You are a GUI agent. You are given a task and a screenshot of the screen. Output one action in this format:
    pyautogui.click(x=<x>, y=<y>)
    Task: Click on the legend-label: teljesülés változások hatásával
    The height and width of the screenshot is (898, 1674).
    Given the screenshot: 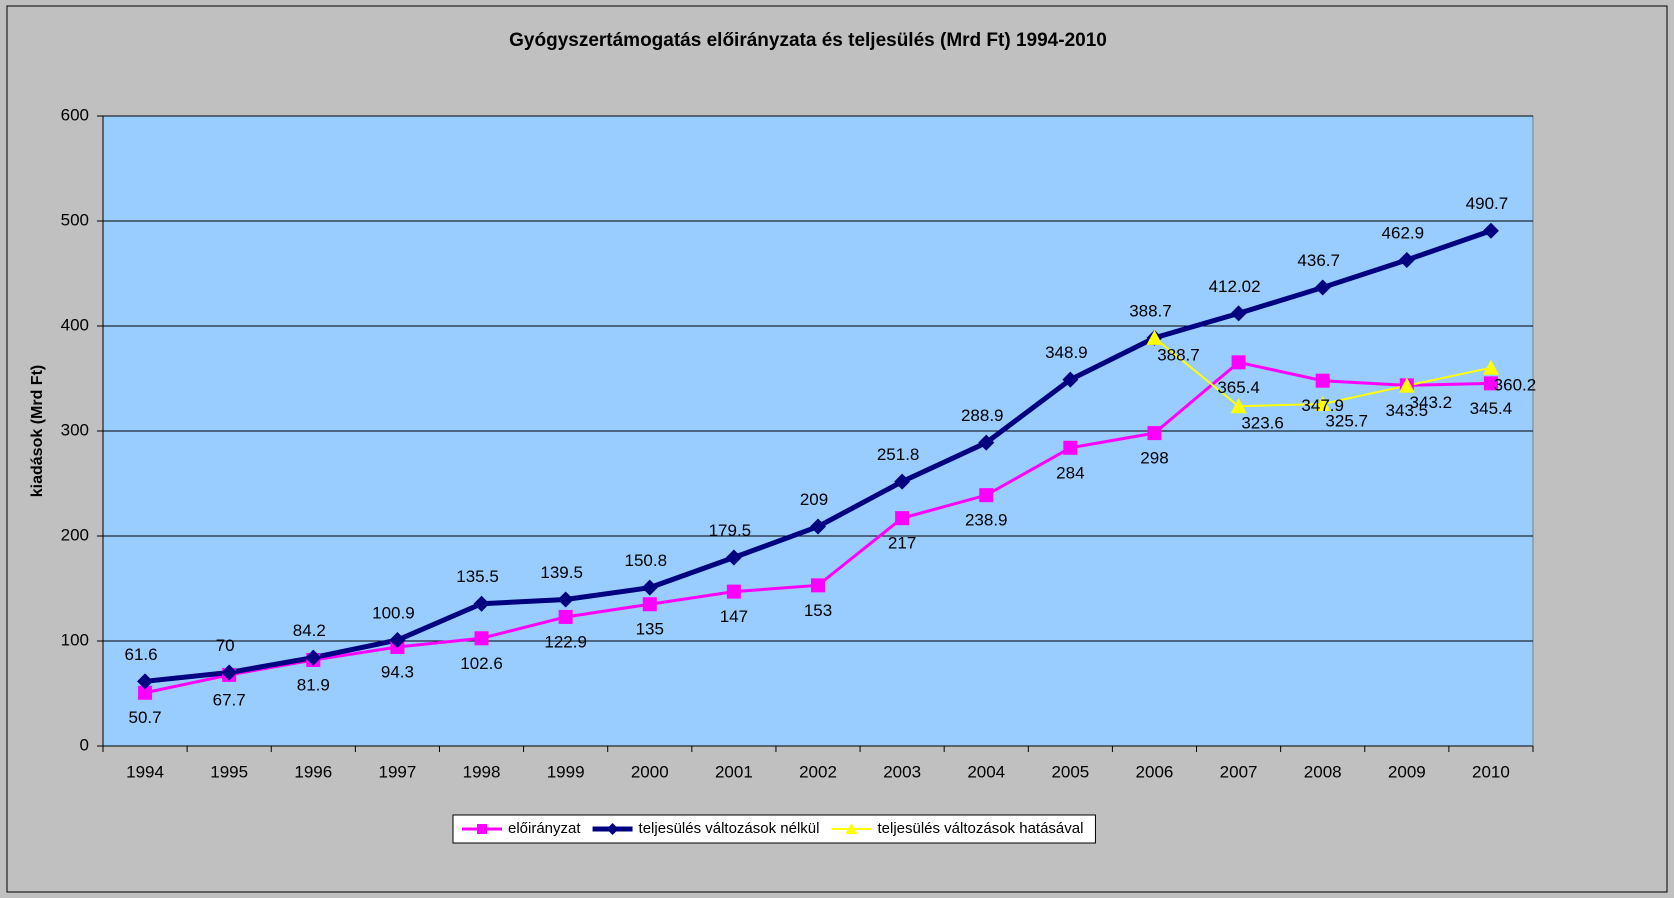 What is the action you would take?
    pyautogui.click(x=980, y=828)
    